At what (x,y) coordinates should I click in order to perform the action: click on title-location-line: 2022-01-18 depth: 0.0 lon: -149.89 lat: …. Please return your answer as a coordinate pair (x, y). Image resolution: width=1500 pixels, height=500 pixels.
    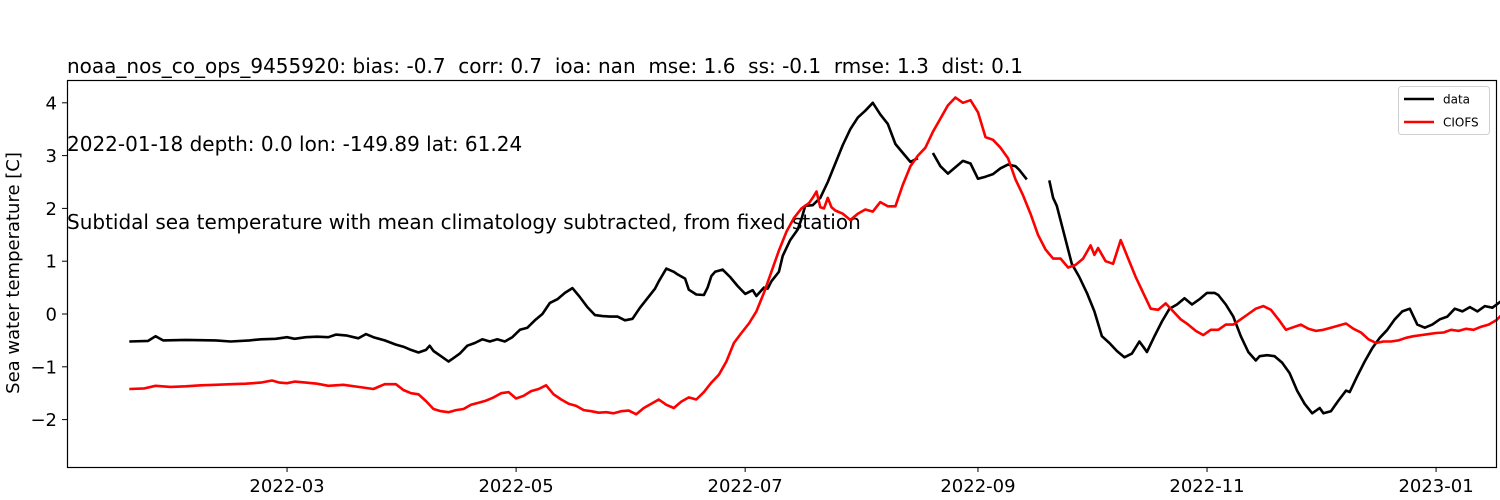
    Looking at the image, I should click on (295, 144).